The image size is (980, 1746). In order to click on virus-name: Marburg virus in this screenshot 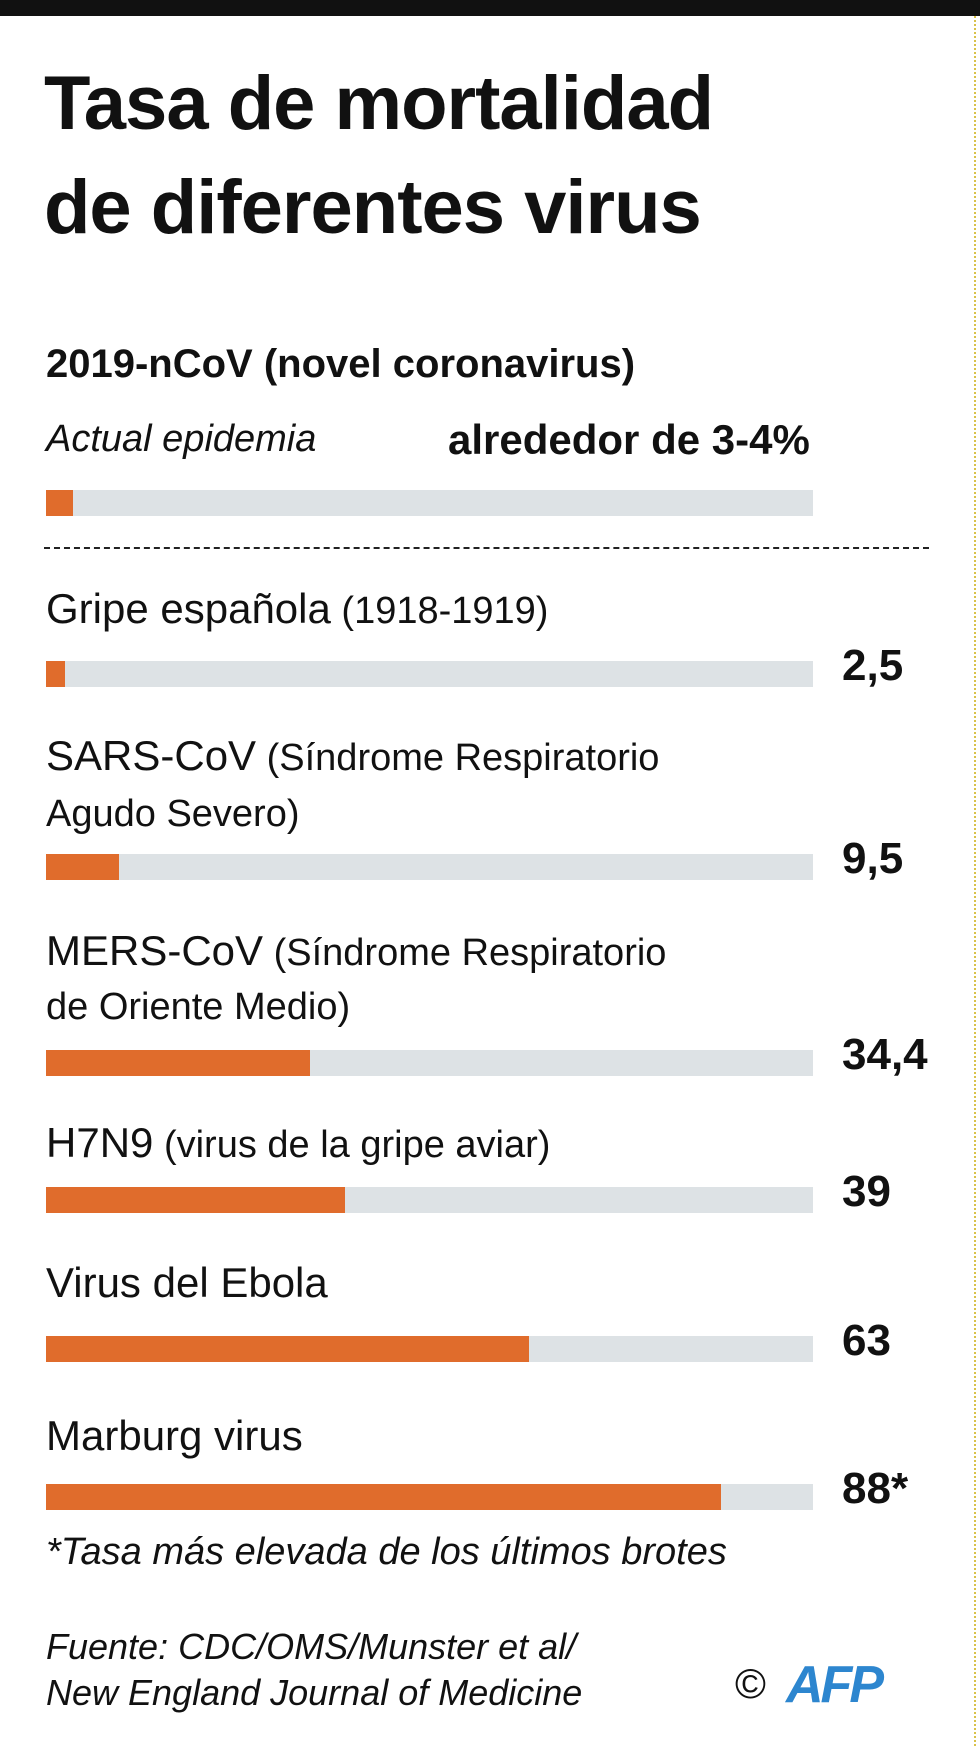, I will do `click(174, 1435)`.